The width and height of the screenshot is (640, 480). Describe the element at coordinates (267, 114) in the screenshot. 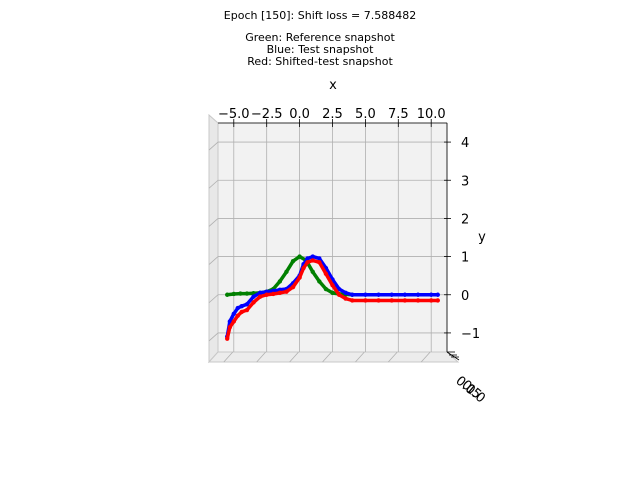

I see `x-tick-label: −2.5` at that location.